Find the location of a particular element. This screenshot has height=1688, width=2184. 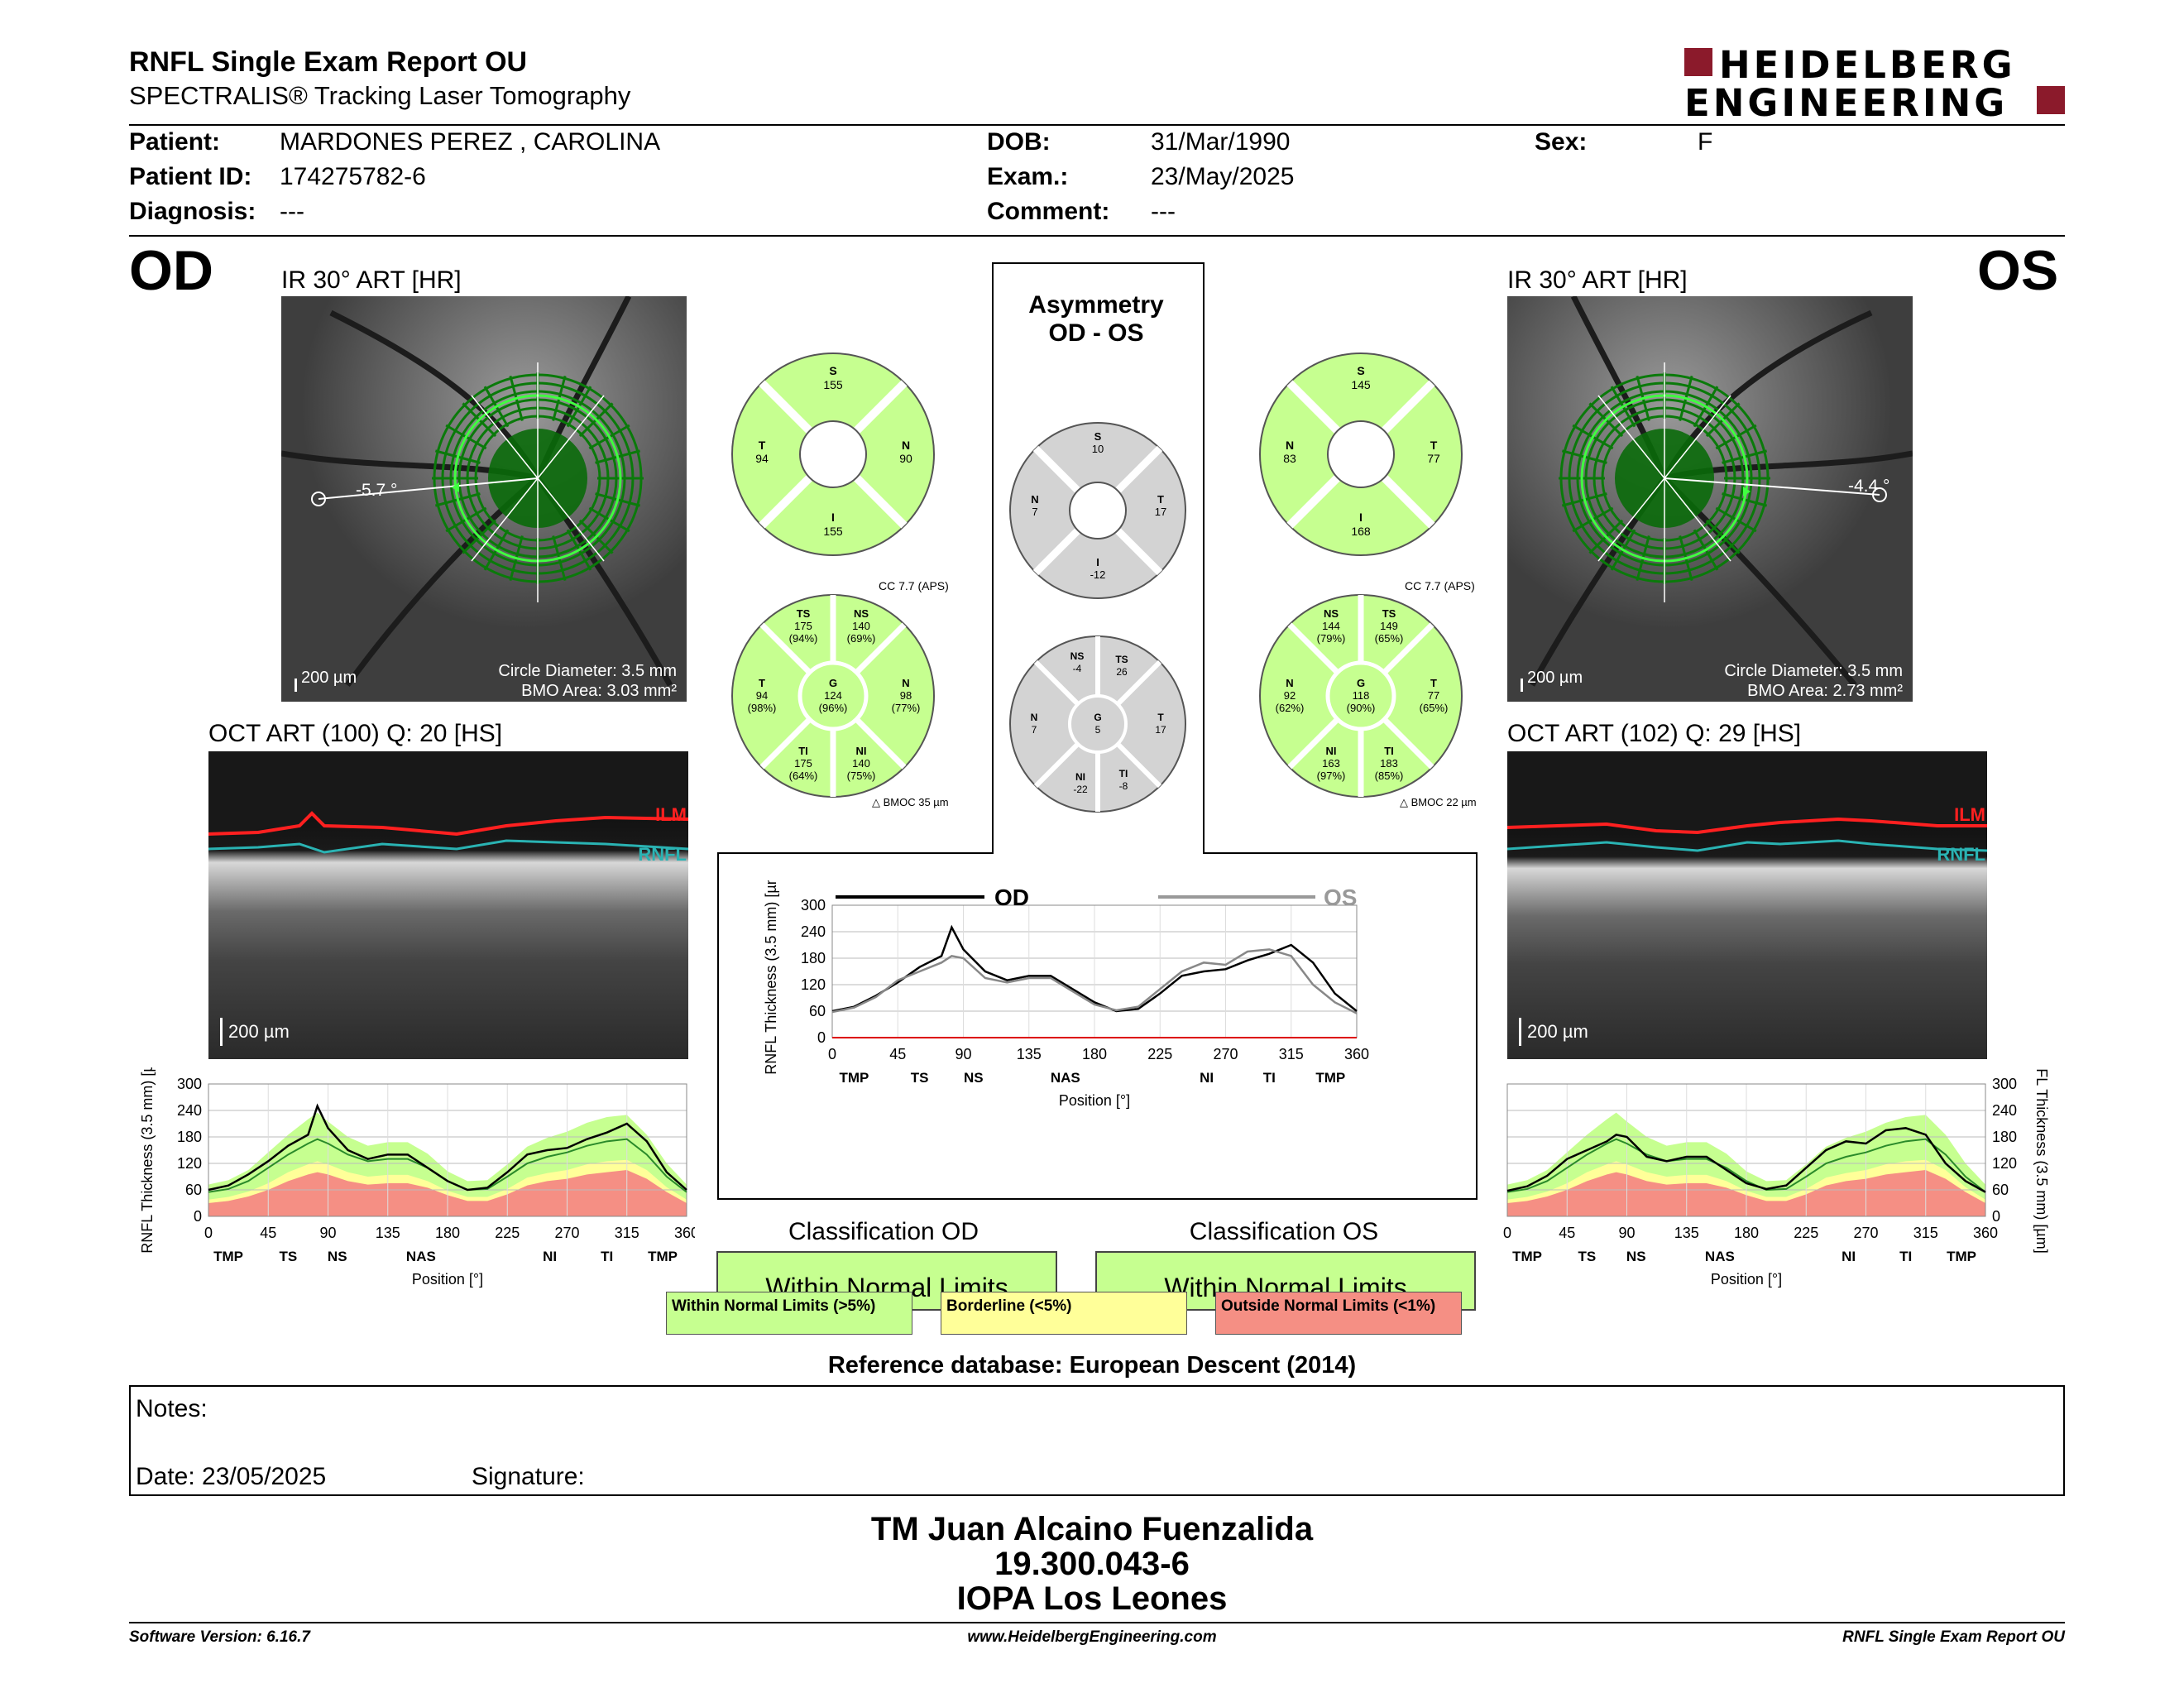

od-n6-pct: (77%) is located at coordinates (906, 708).